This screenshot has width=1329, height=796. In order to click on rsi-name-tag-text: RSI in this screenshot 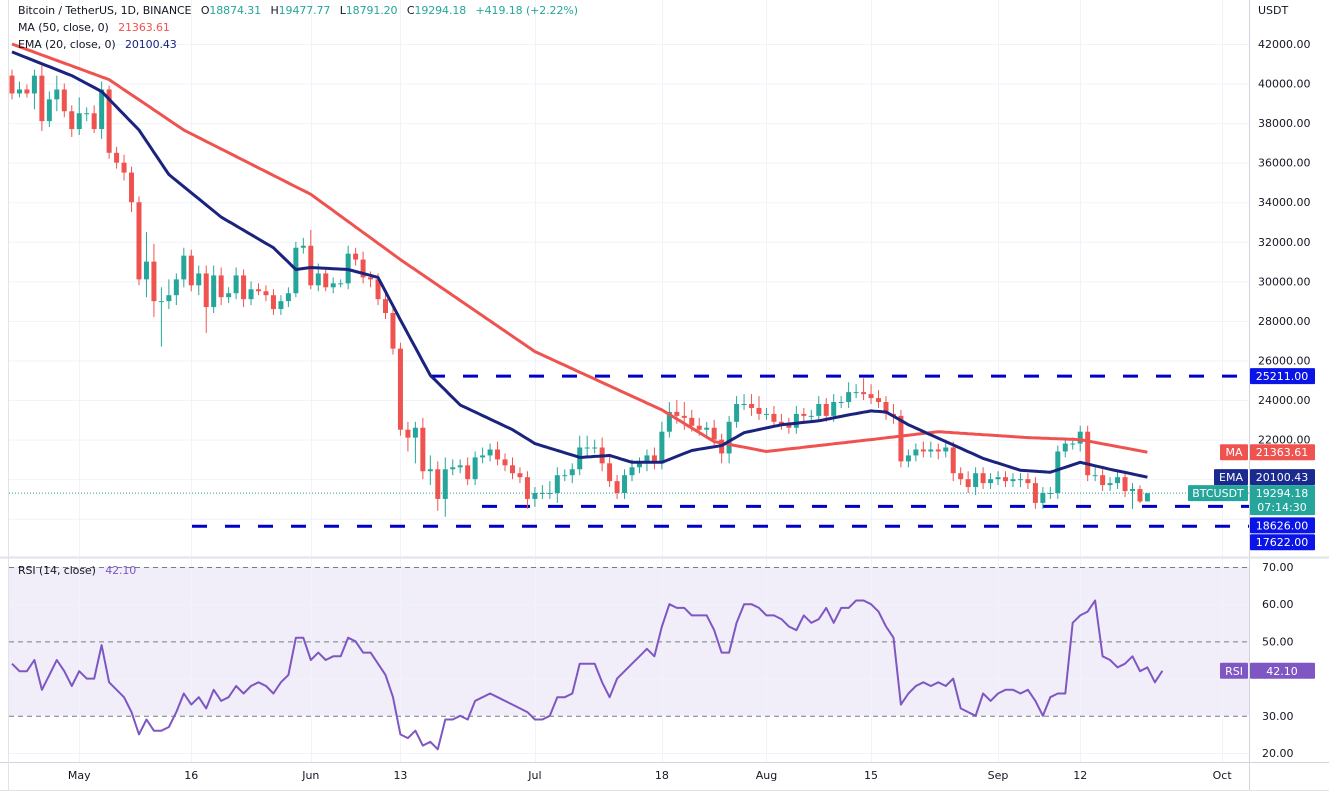, I will do `click(1234, 671)`.